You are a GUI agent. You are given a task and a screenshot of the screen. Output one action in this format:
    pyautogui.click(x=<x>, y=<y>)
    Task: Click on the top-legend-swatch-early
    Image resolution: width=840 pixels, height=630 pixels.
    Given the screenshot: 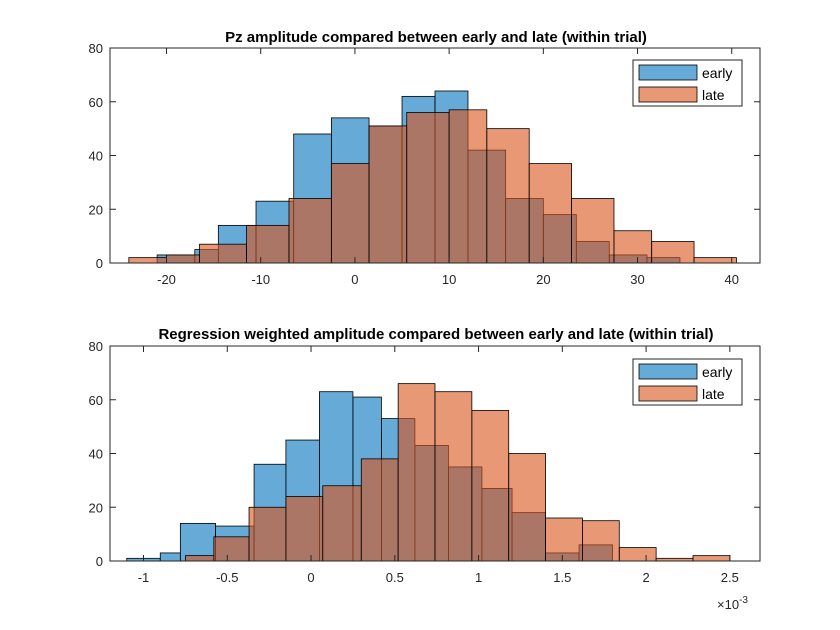 What is the action you would take?
    pyautogui.click(x=668, y=72)
    